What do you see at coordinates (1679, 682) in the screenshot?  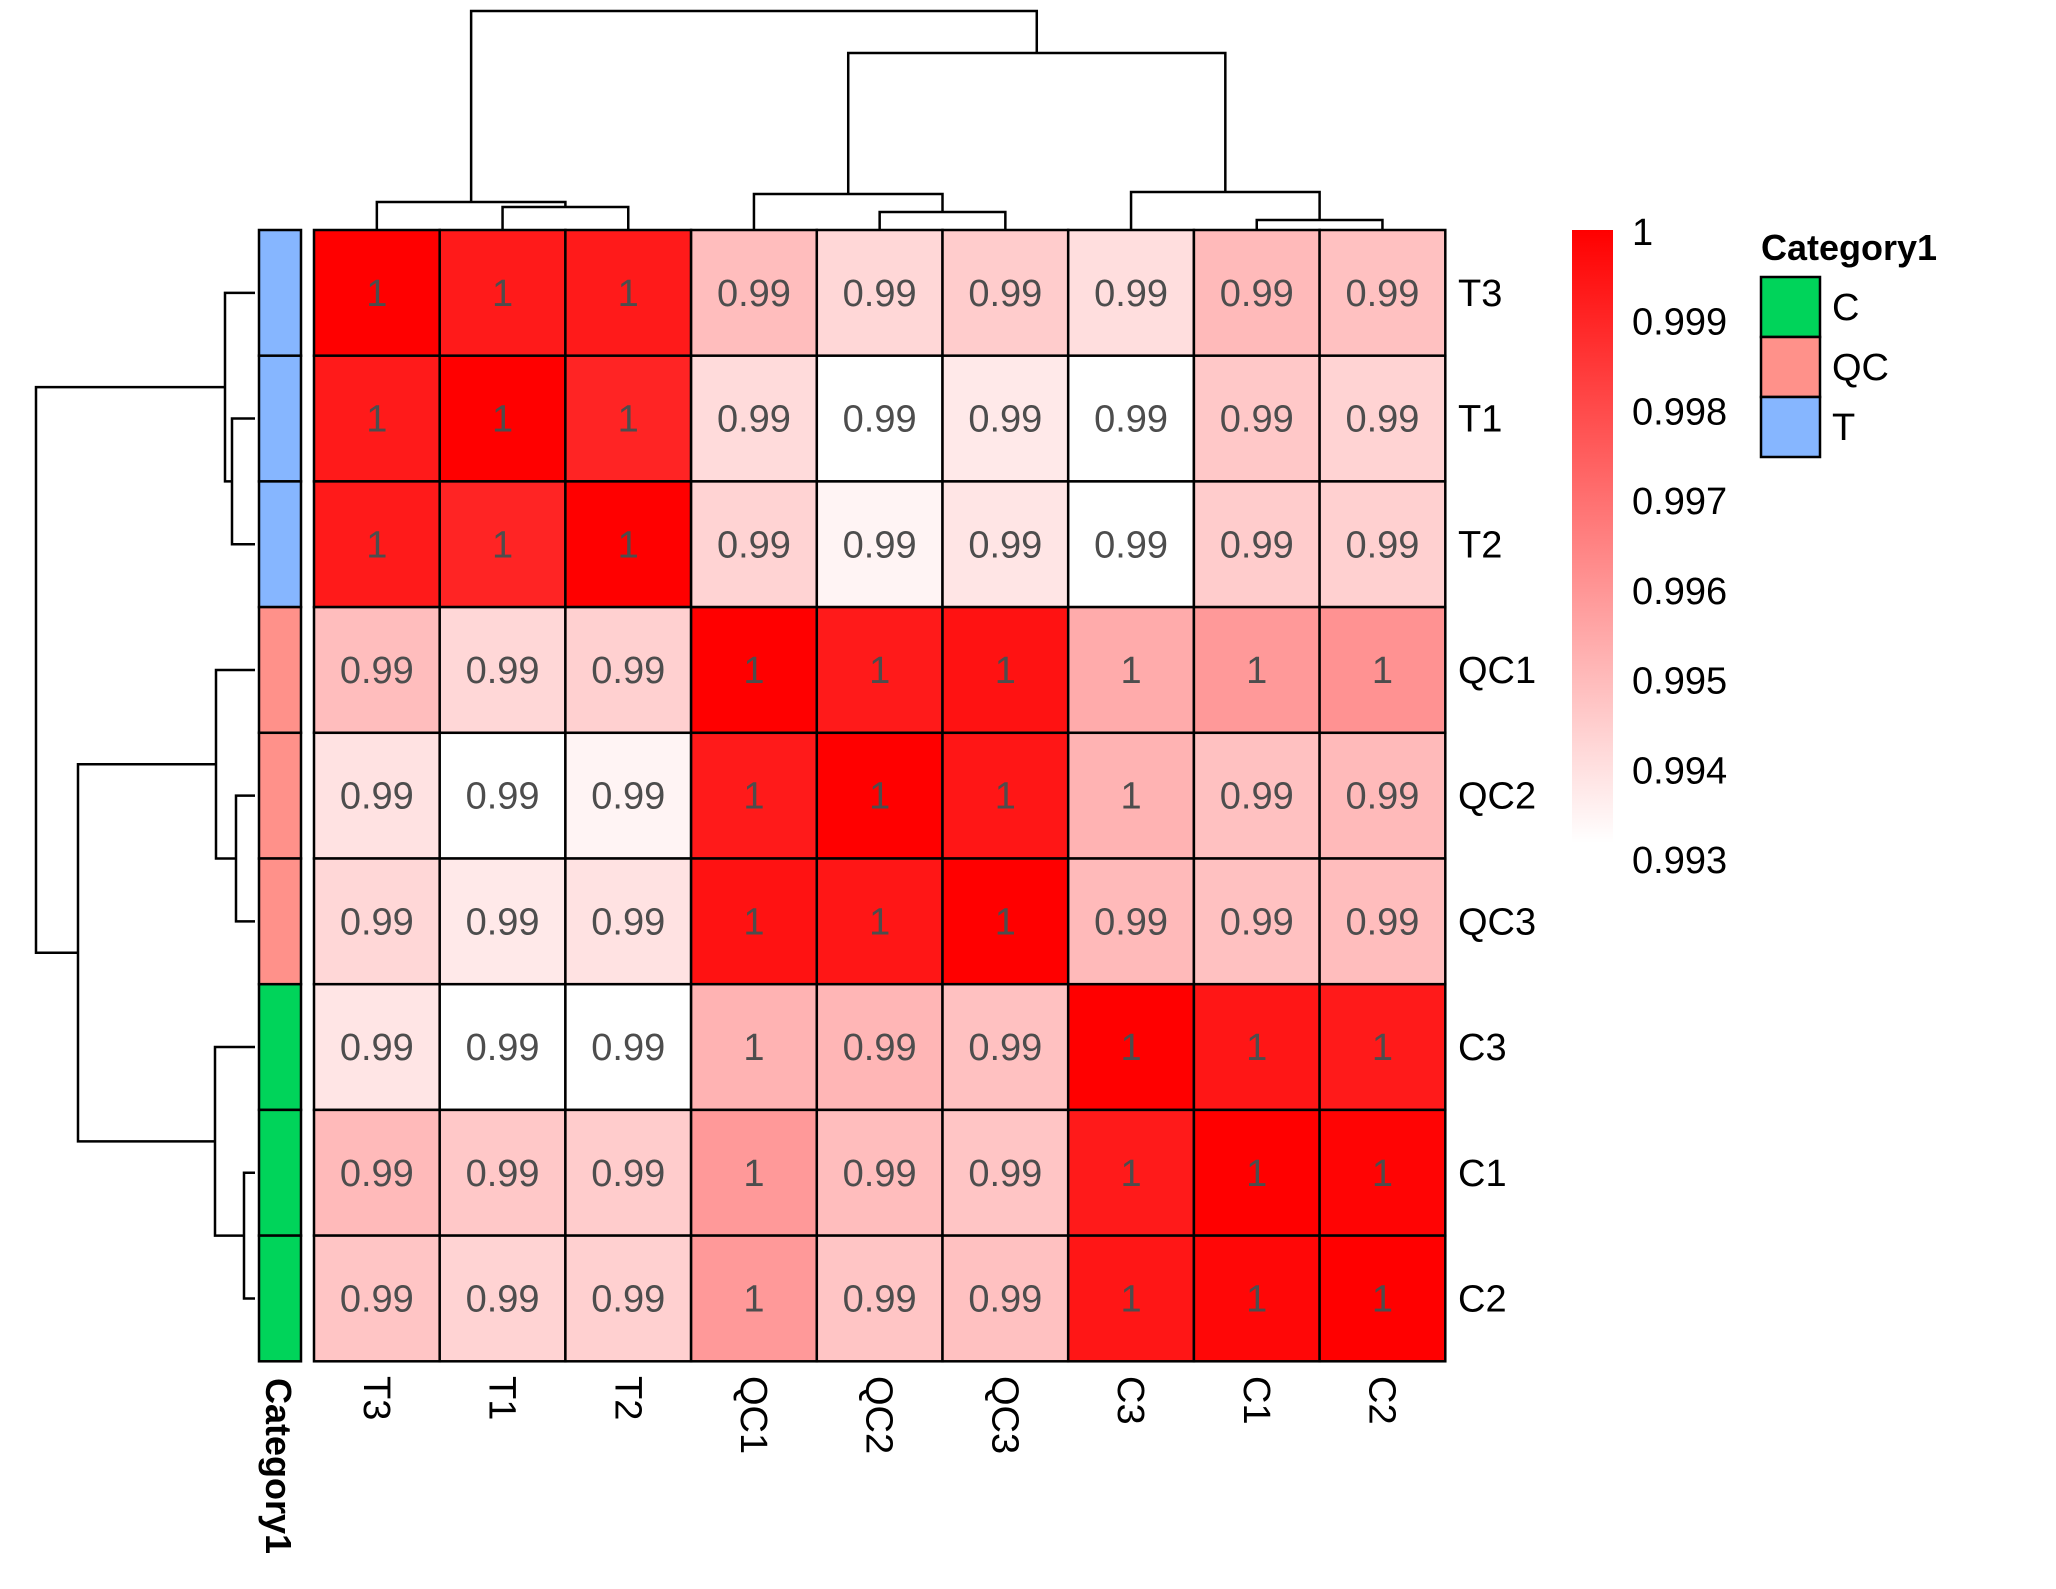 I see `colorbar-tick-label: 0.995` at bounding box center [1679, 682].